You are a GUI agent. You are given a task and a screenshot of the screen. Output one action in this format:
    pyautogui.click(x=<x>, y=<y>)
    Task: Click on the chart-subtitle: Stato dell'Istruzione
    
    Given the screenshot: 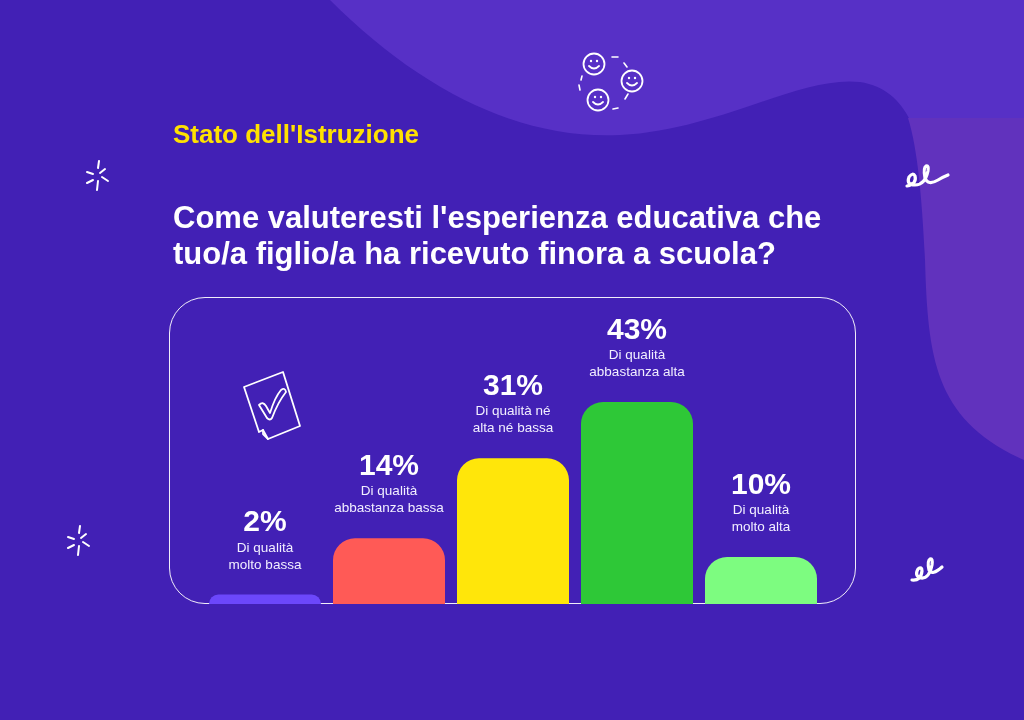 What is the action you would take?
    pyautogui.click(x=296, y=134)
    